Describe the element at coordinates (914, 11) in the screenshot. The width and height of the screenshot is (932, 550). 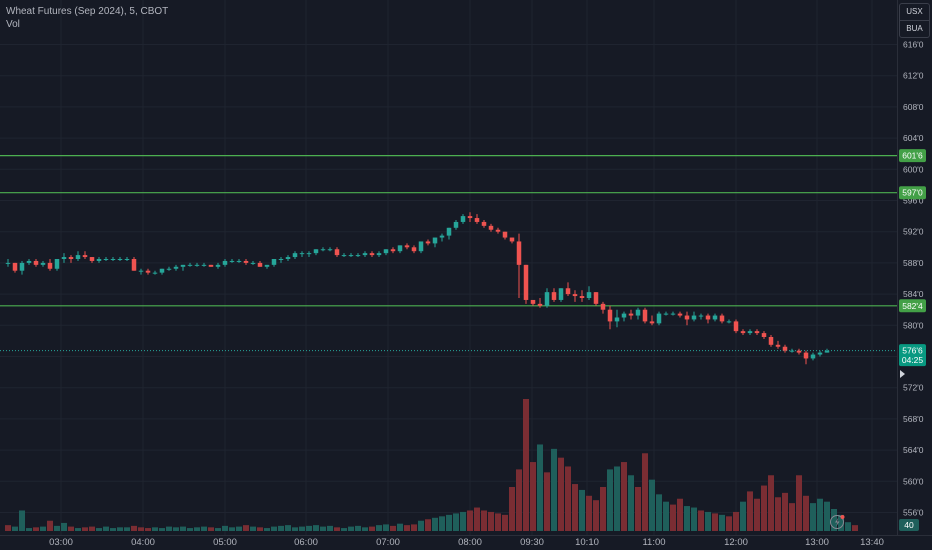
I see `scale-button-usx: USX` at that location.